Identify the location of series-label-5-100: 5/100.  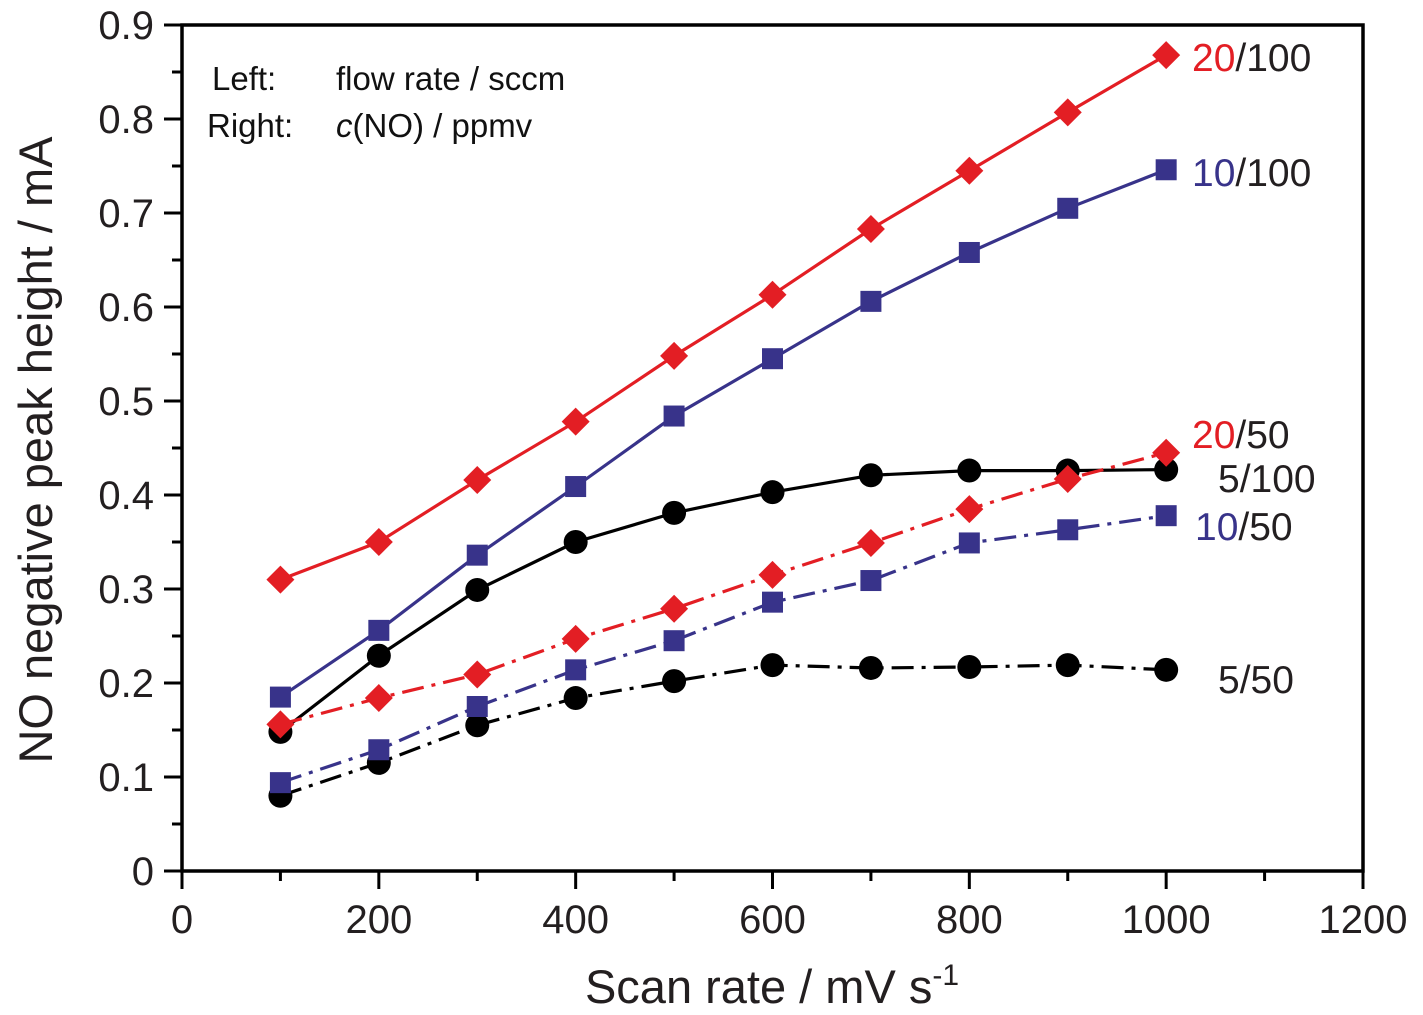
(1267, 479).